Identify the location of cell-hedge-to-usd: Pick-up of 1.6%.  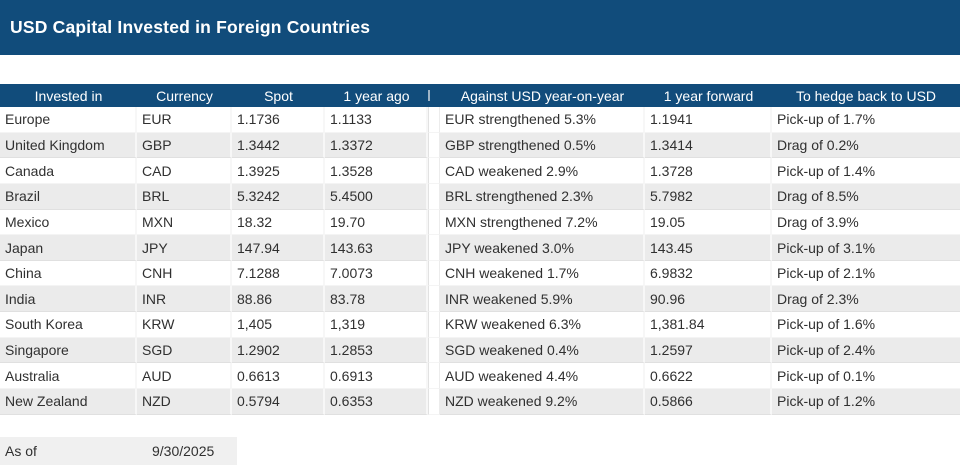
(866, 325).